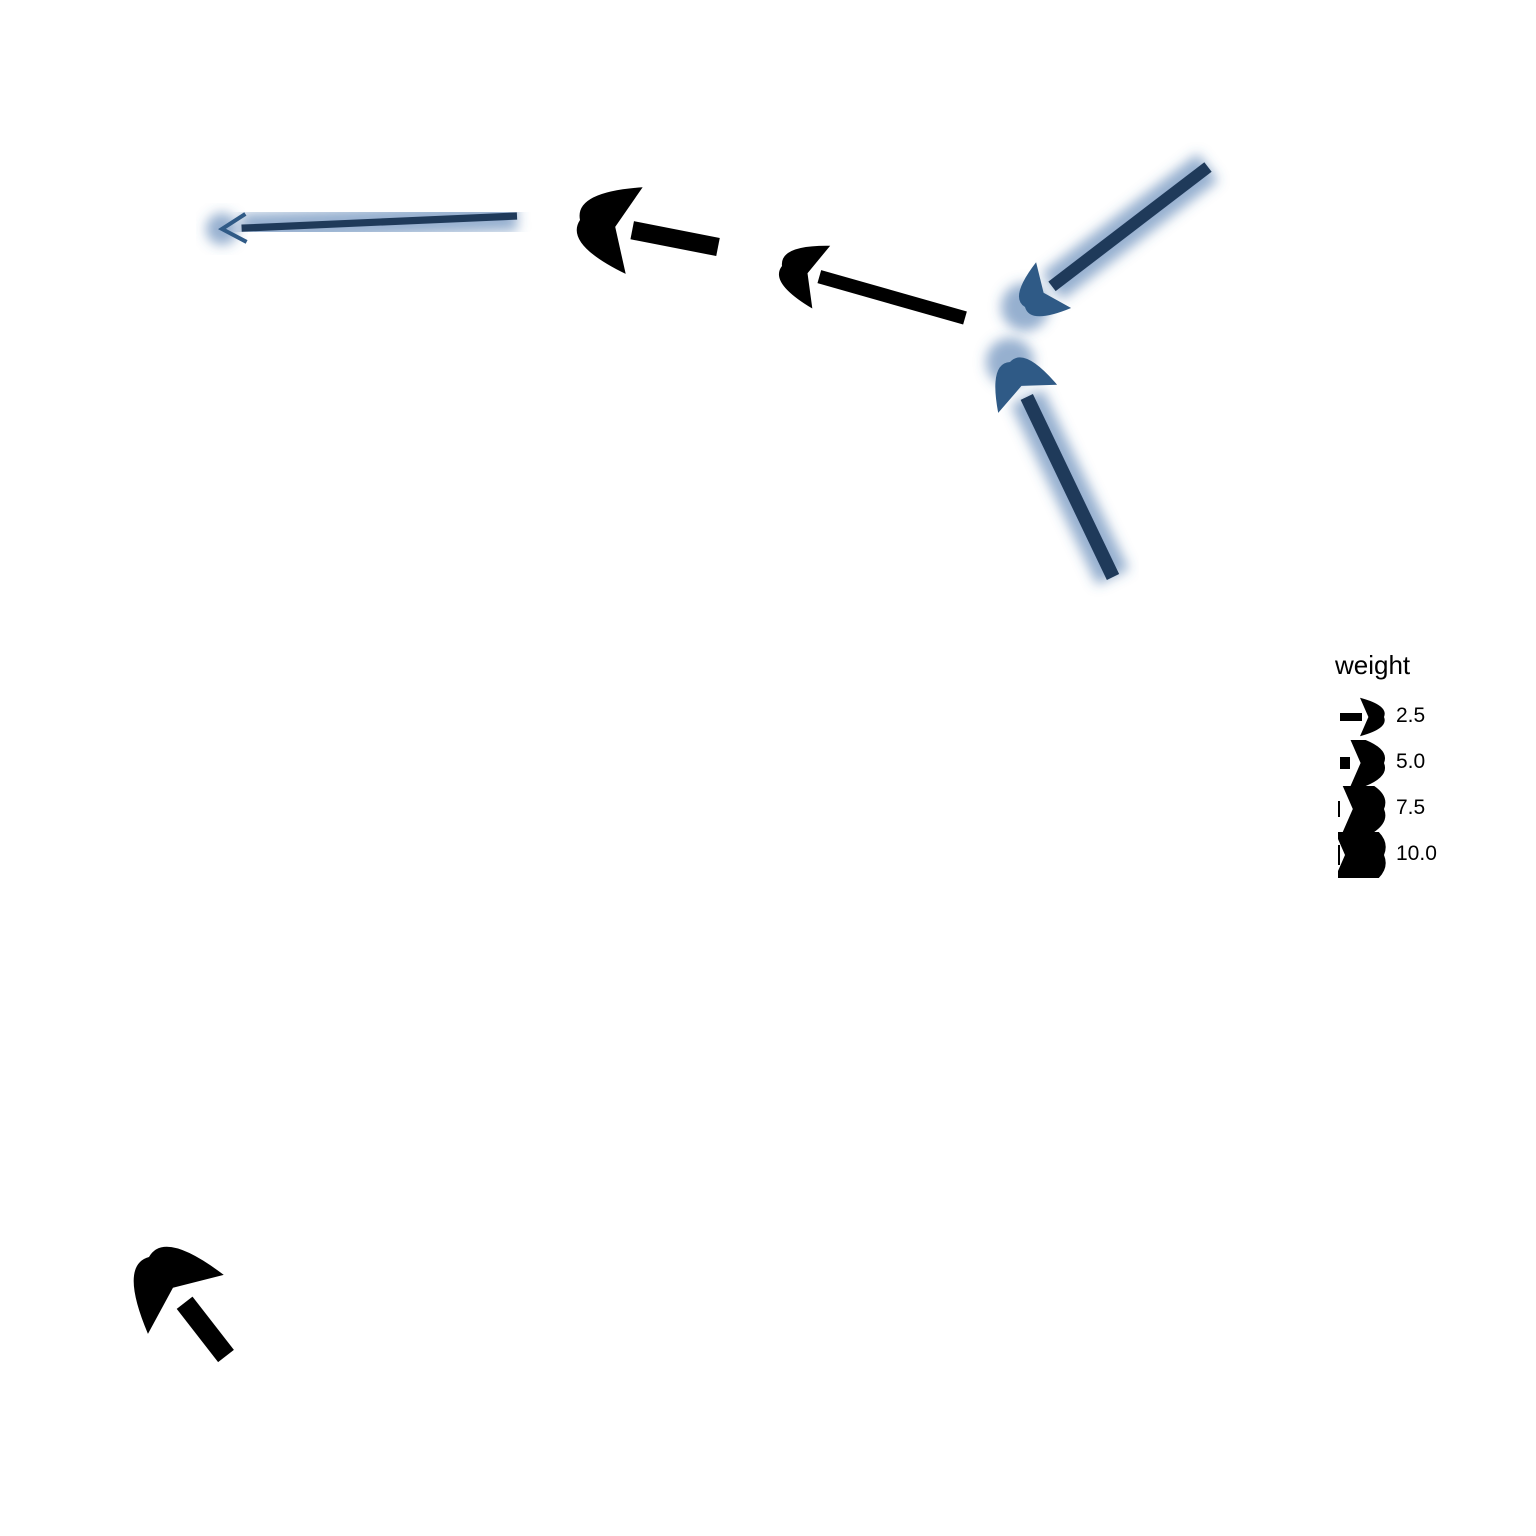  I want to click on legend-label: 5.0, so click(1411, 761).